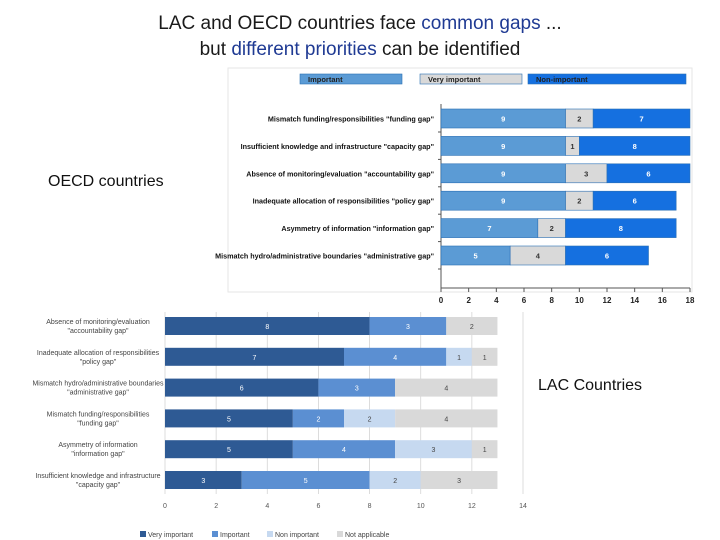 This screenshot has height=540, width=720. I want to click on lac-category-label: Absence of monitoring/evaluation, so click(98, 322).